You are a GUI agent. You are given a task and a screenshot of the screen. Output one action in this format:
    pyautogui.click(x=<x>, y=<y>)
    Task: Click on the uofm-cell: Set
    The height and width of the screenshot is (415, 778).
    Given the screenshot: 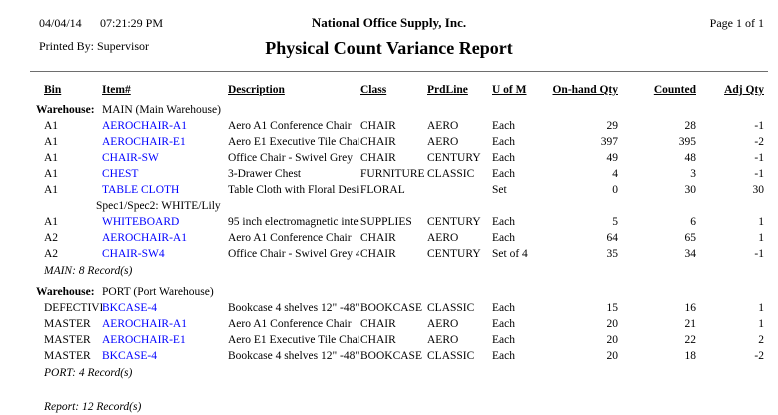 What is the action you would take?
    pyautogui.click(x=499, y=190)
    